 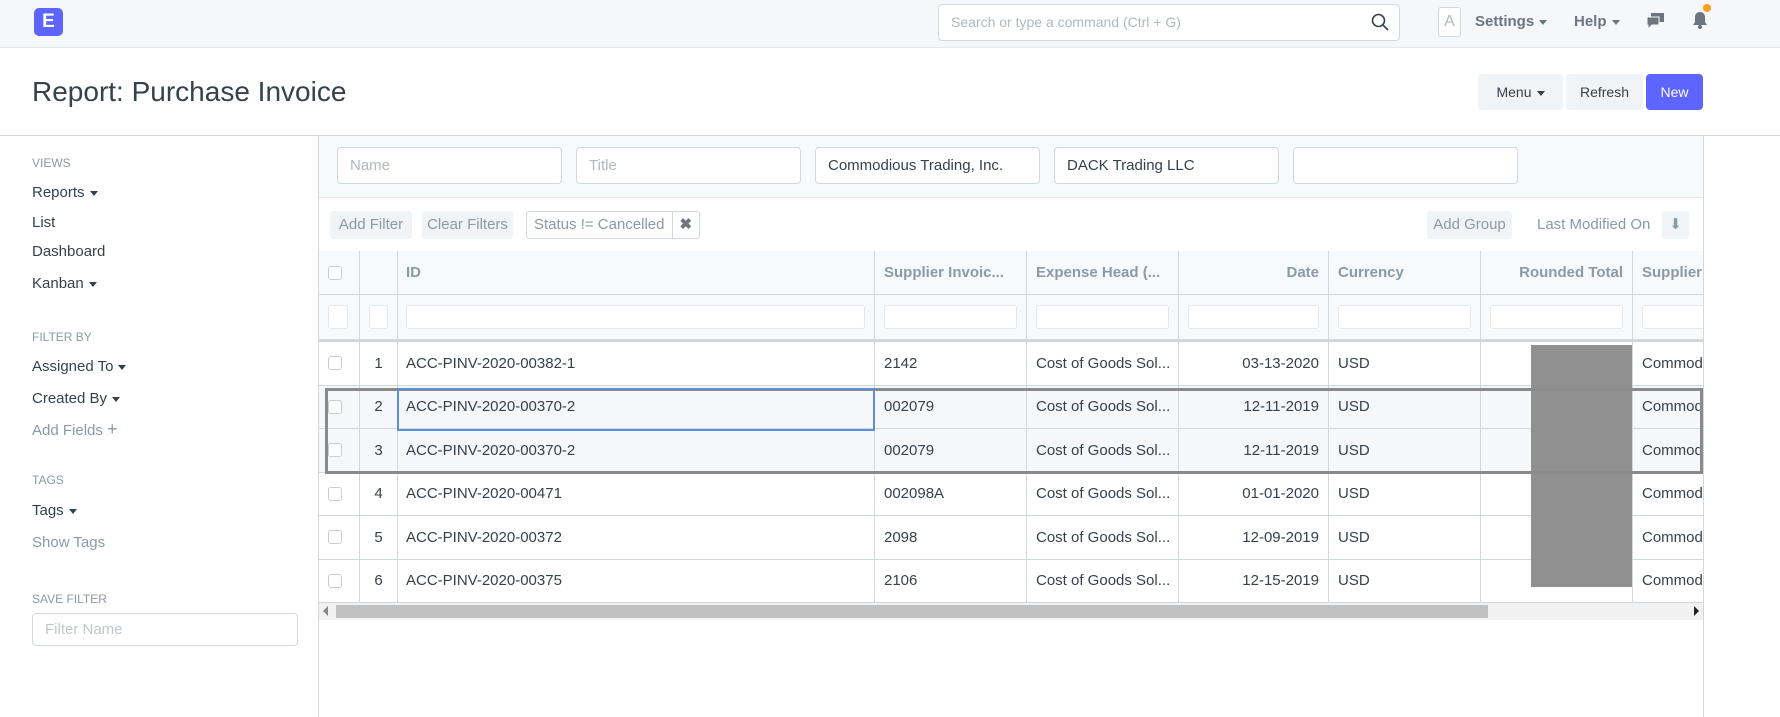 I want to click on date-cell: 01-01-2020, so click(x=1254, y=493).